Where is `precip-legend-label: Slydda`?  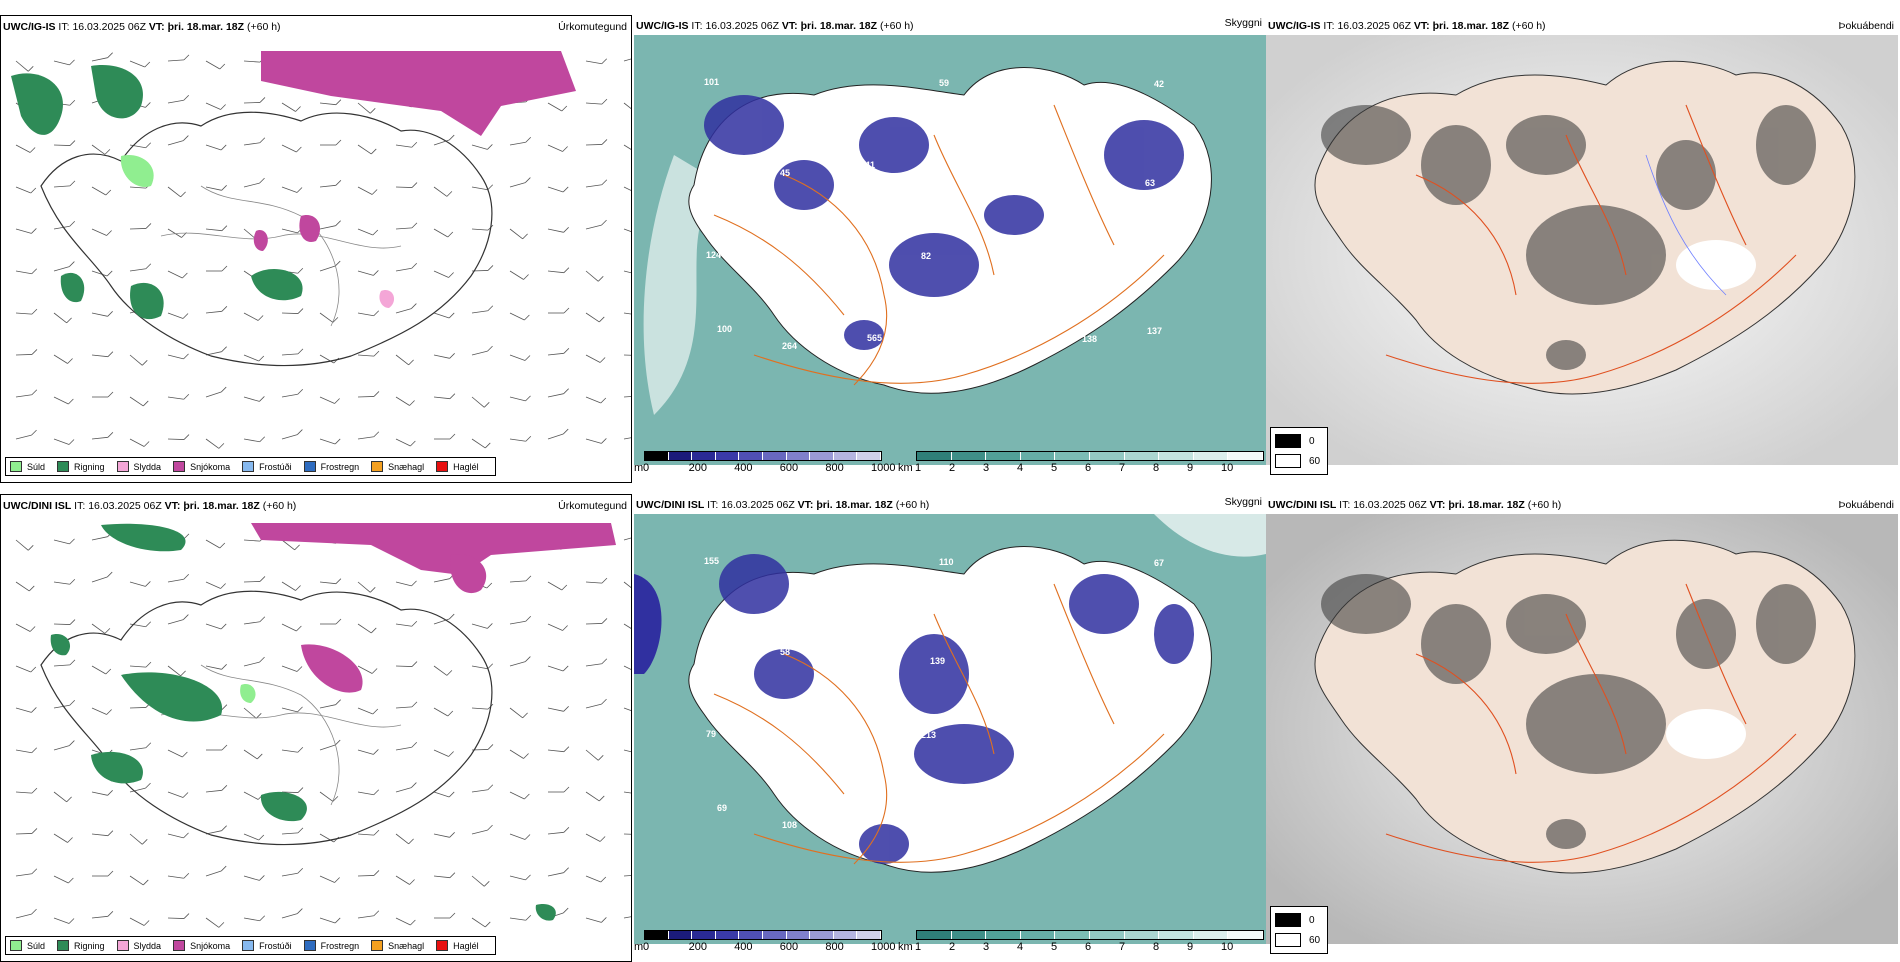
precip-legend-label: Slydda is located at coordinates (147, 466).